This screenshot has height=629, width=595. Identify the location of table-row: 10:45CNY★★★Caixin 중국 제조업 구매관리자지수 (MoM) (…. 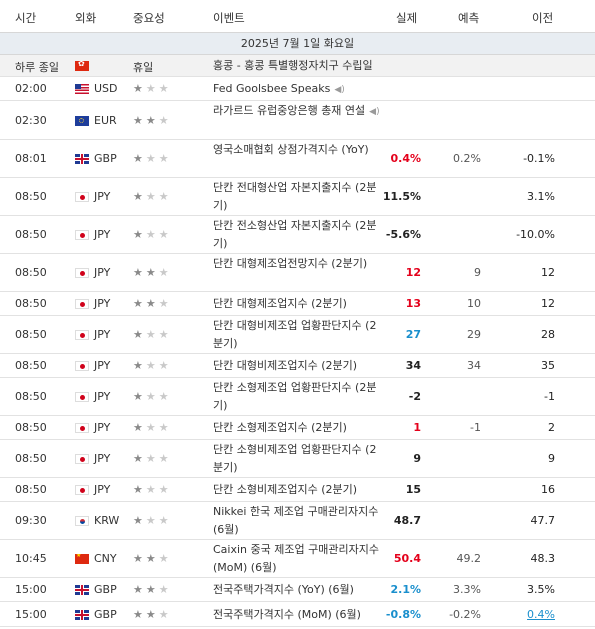
(297, 559).